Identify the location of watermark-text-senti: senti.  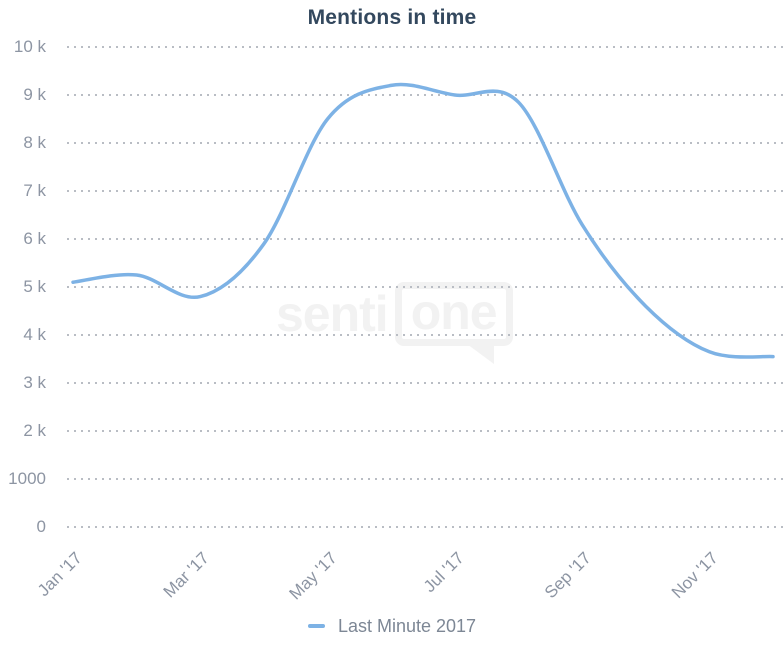
(332, 314).